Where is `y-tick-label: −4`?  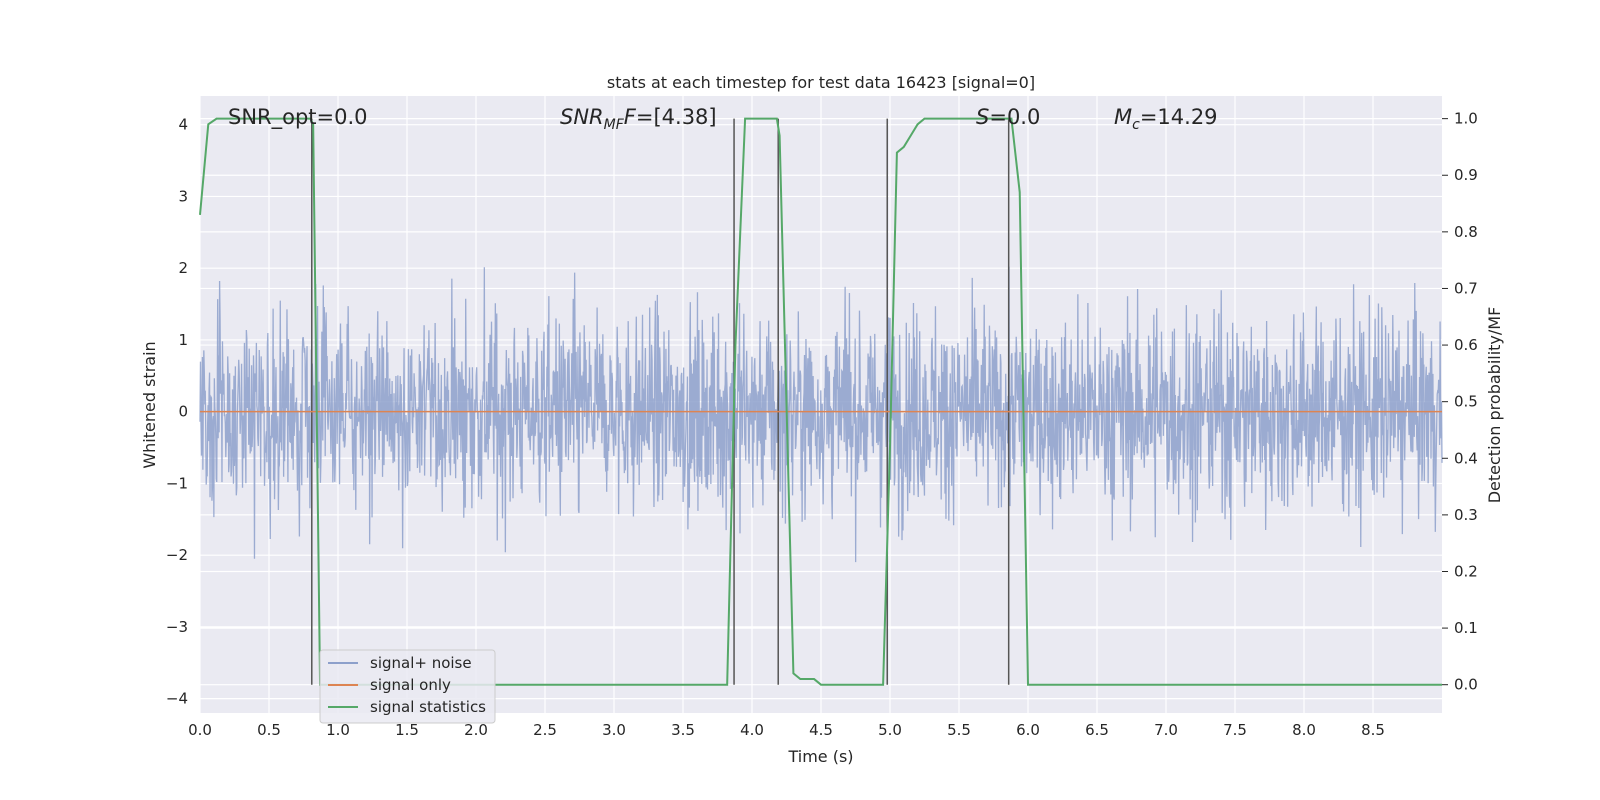
y-tick-label: −4 is located at coordinates (177, 699).